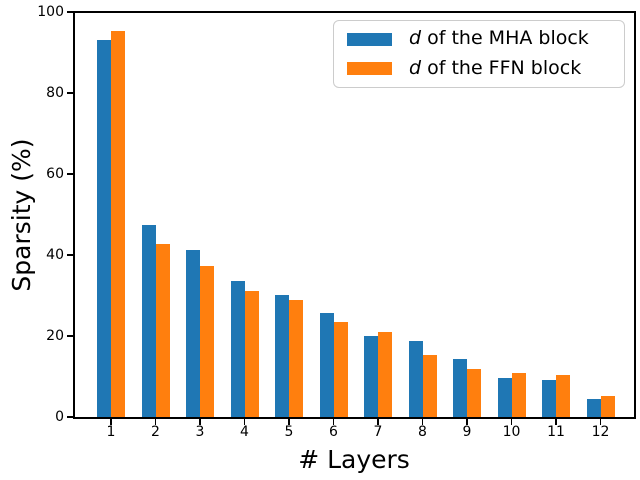 The image size is (640, 480). I want to click on legend-item: d of the FFN block, so click(485, 68).